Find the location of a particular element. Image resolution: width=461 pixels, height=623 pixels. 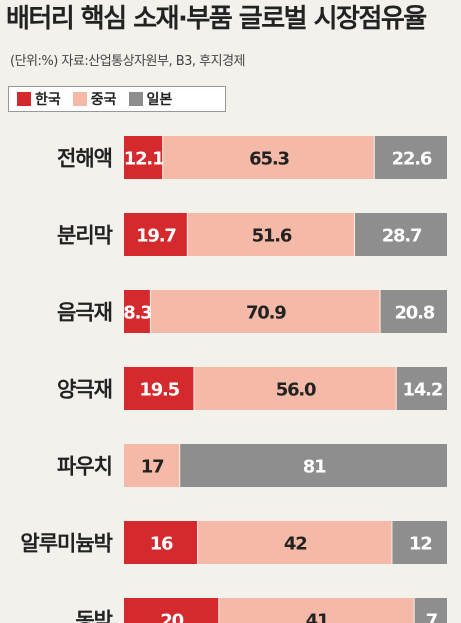

bar-row-7: 동박 20 41 7 is located at coordinates (261, 610).